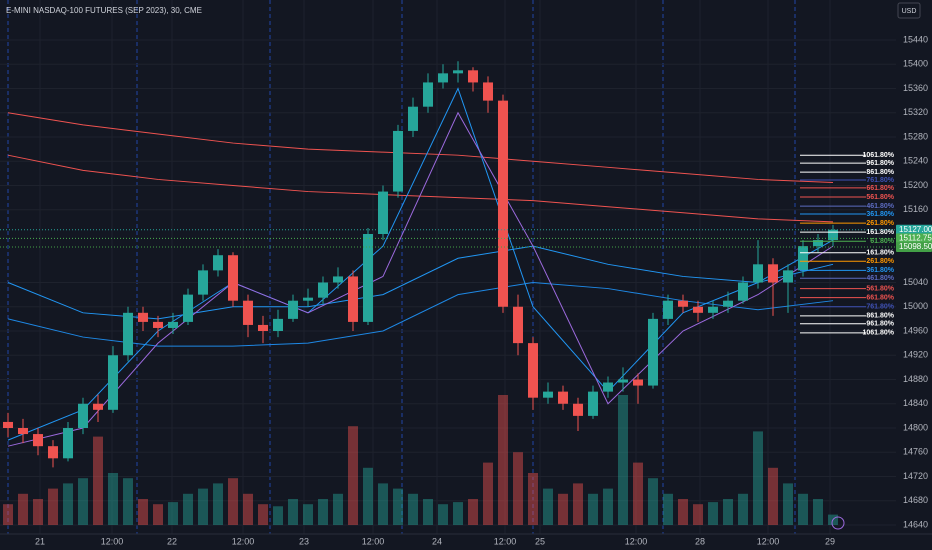 The width and height of the screenshot is (932, 550). What do you see at coordinates (880, 253) in the screenshot?
I see `fib-label: 161.80%` at bounding box center [880, 253].